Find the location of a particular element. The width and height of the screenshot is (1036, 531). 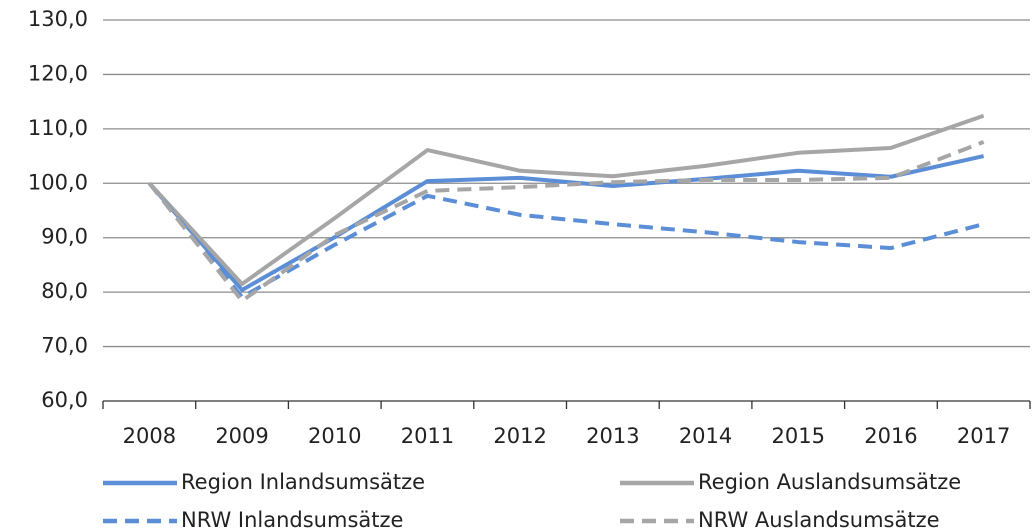

legend-label: Region Auslandsumsätze is located at coordinates (829, 482).